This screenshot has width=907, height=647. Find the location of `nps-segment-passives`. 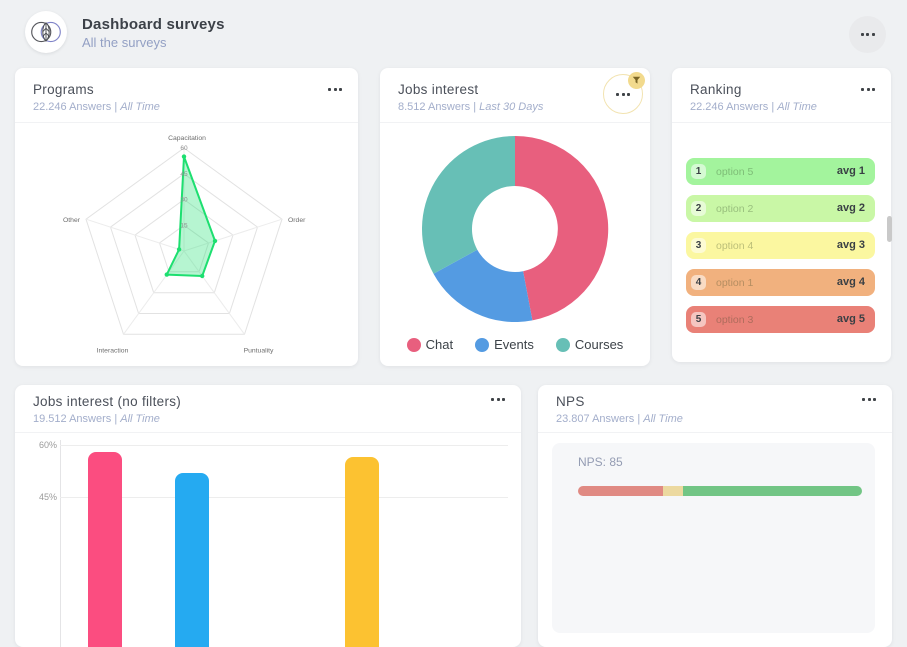

nps-segment-passives is located at coordinates (673, 491).